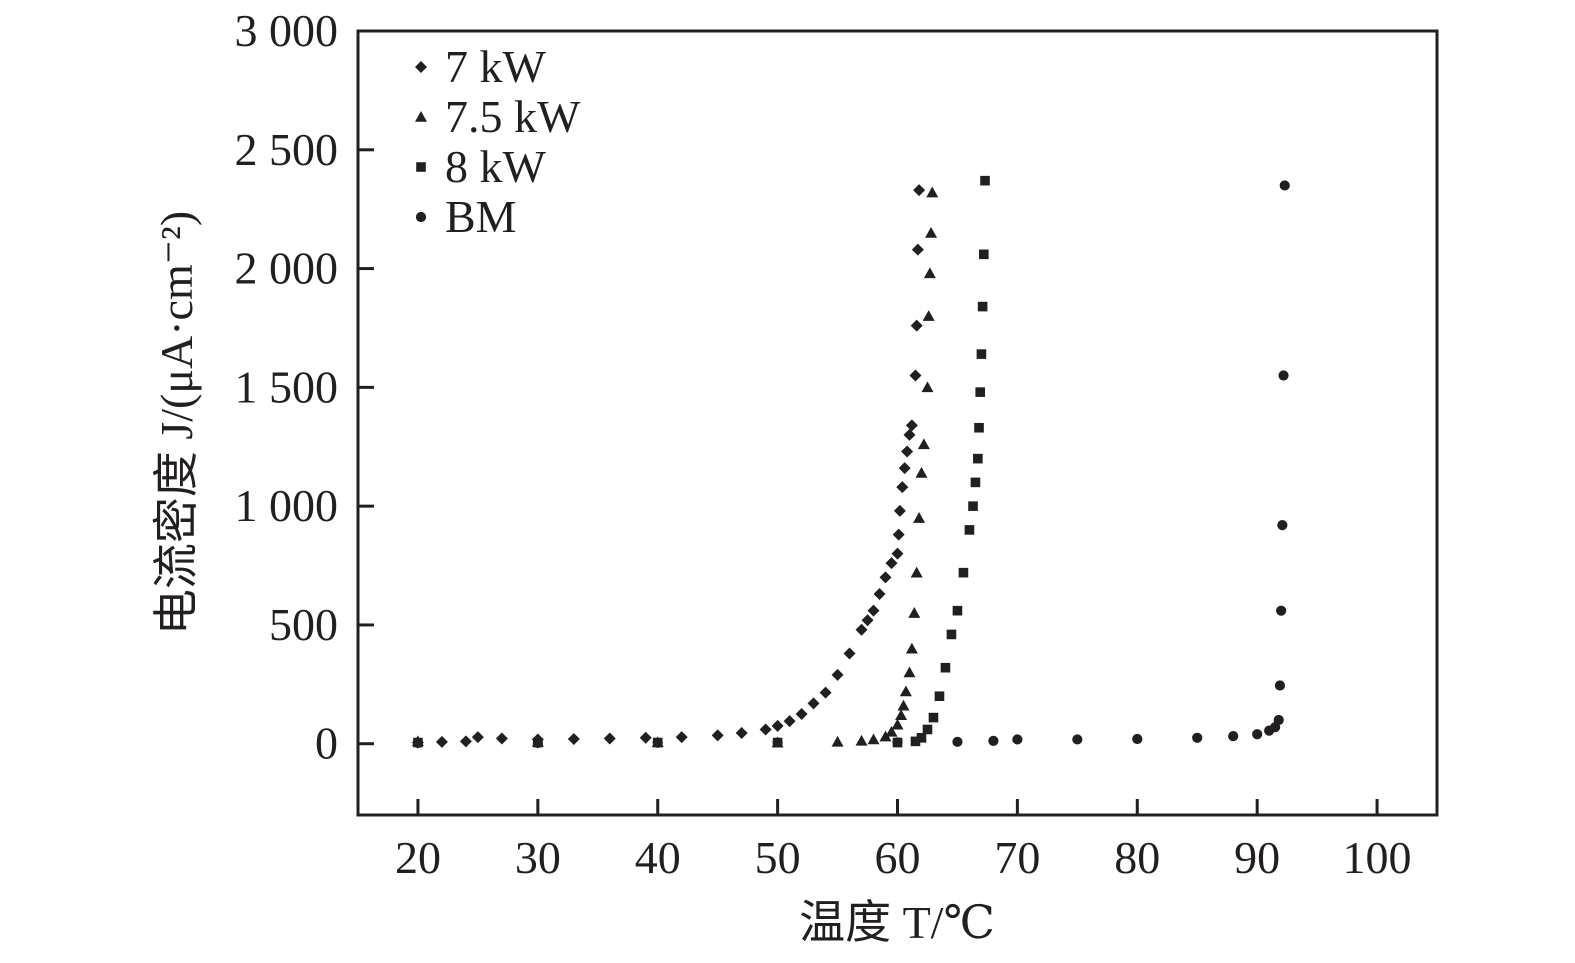  I want to click on x-tick-label: 60, so click(898, 857).